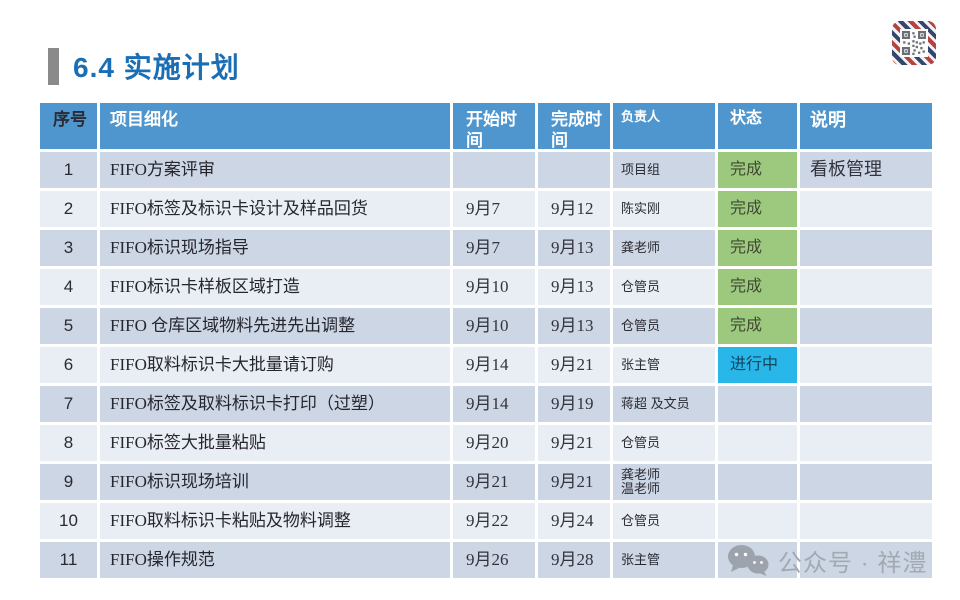  Describe the element at coordinates (68, 209) in the screenshot. I see `cell-no: 2` at that location.